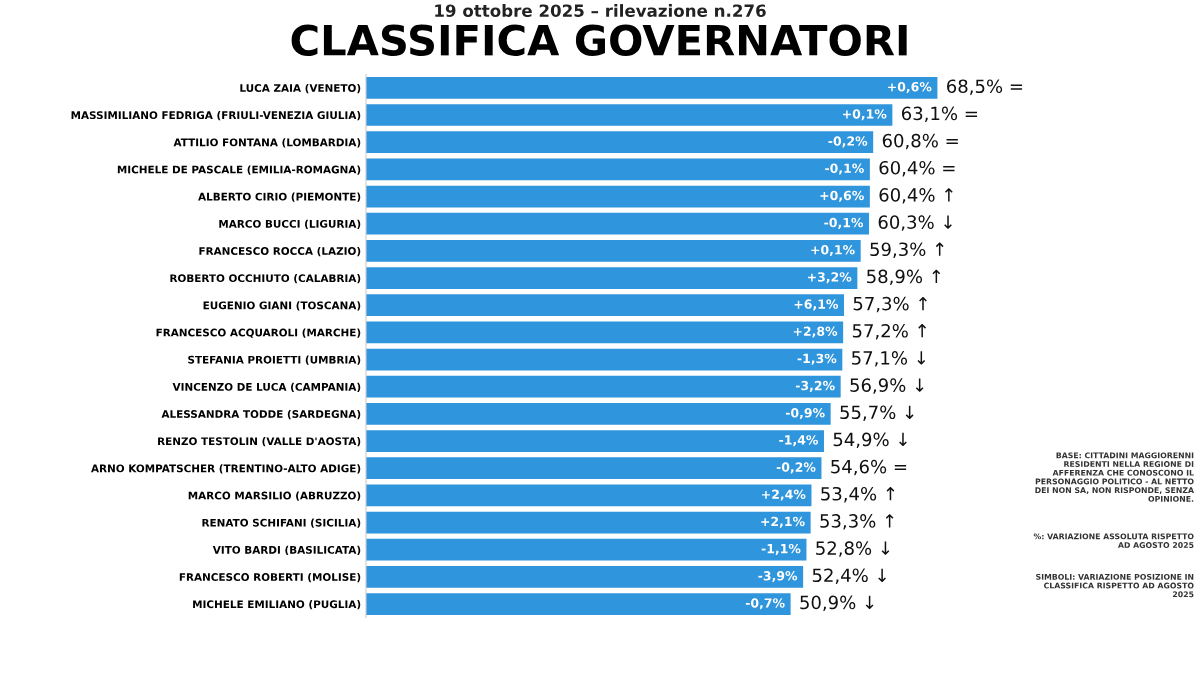  I want to click on data-label: 52,4% ↓, so click(849, 576).